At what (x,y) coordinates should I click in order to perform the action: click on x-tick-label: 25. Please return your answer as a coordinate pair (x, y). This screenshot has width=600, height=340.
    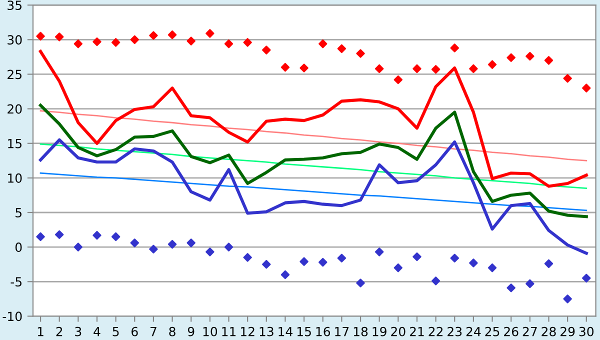
    Looking at the image, I should click on (492, 331).